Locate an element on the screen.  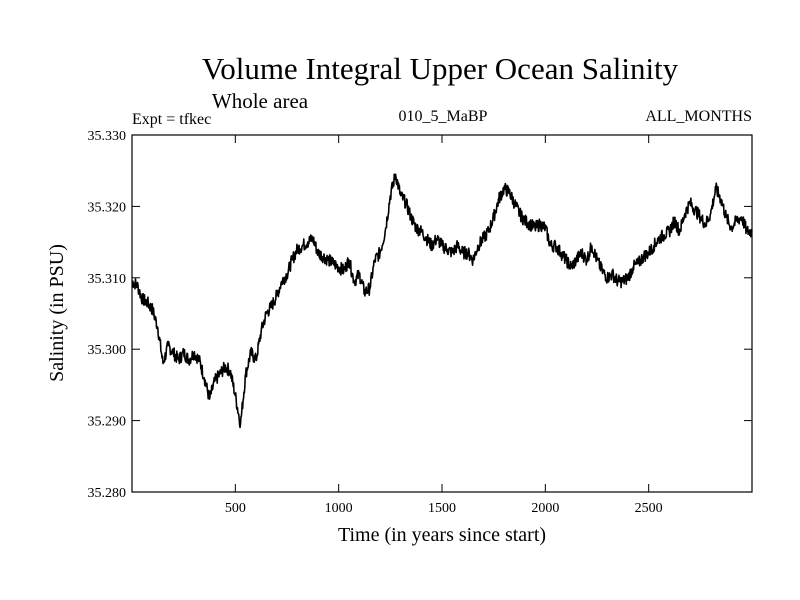
header-center: 010_5_MaBP is located at coordinates (443, 116).